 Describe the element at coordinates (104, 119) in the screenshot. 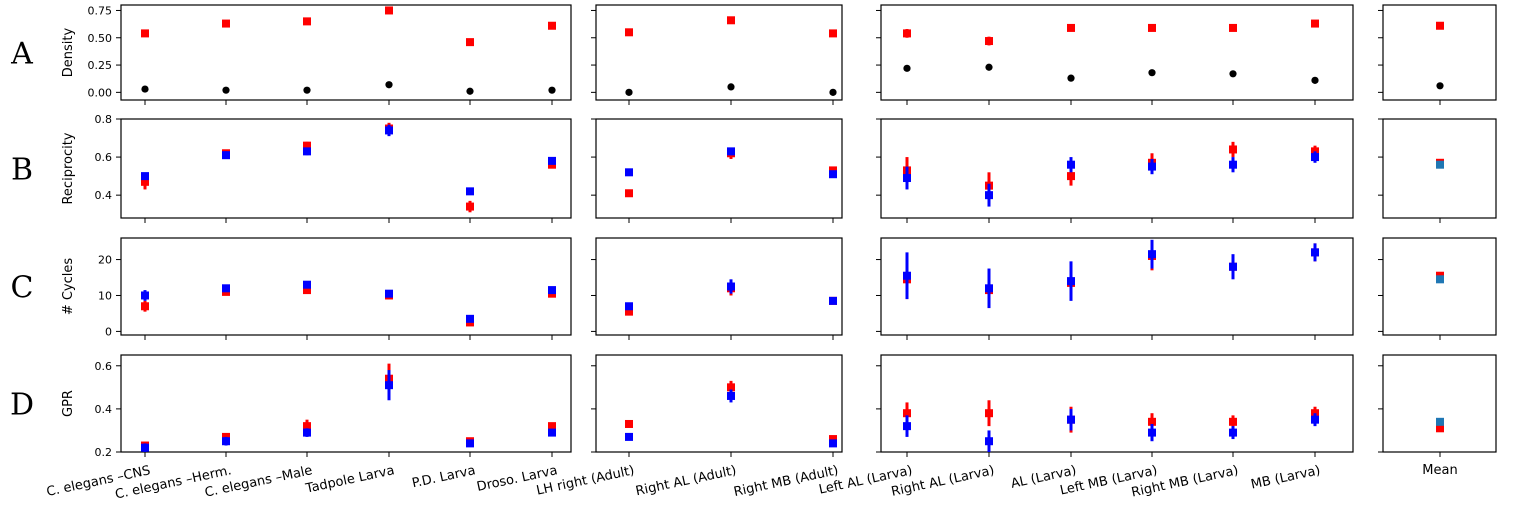

I see `y-tick-label: 0.8` at that location.